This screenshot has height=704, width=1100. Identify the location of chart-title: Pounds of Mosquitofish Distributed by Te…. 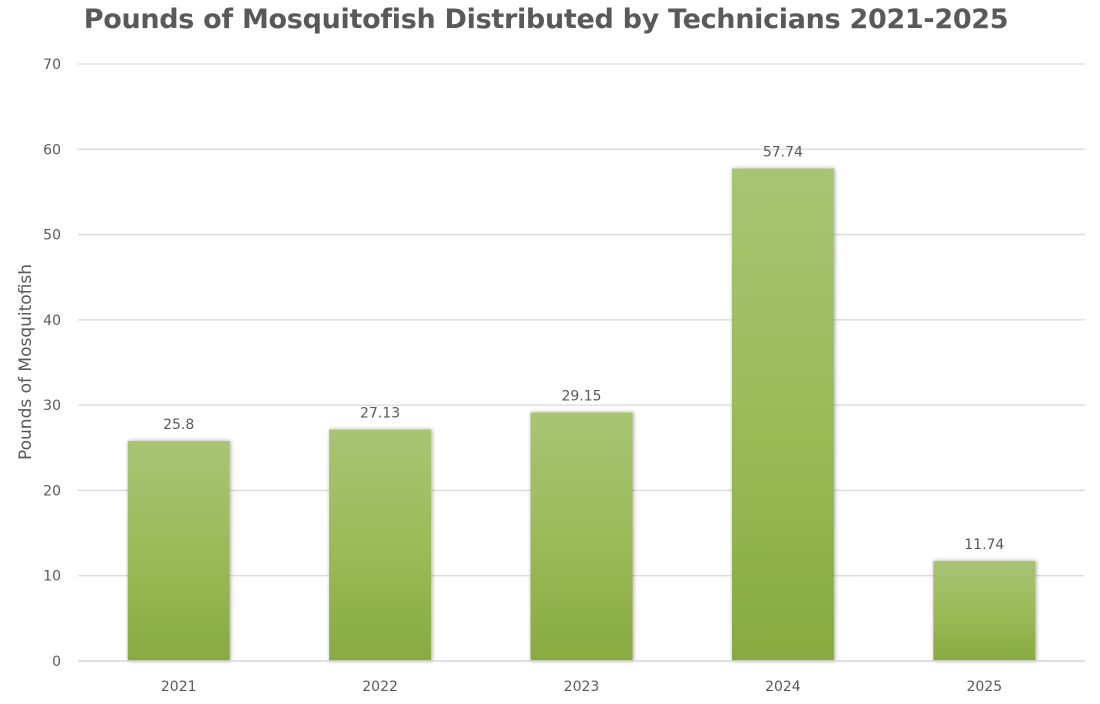
(546, 19).